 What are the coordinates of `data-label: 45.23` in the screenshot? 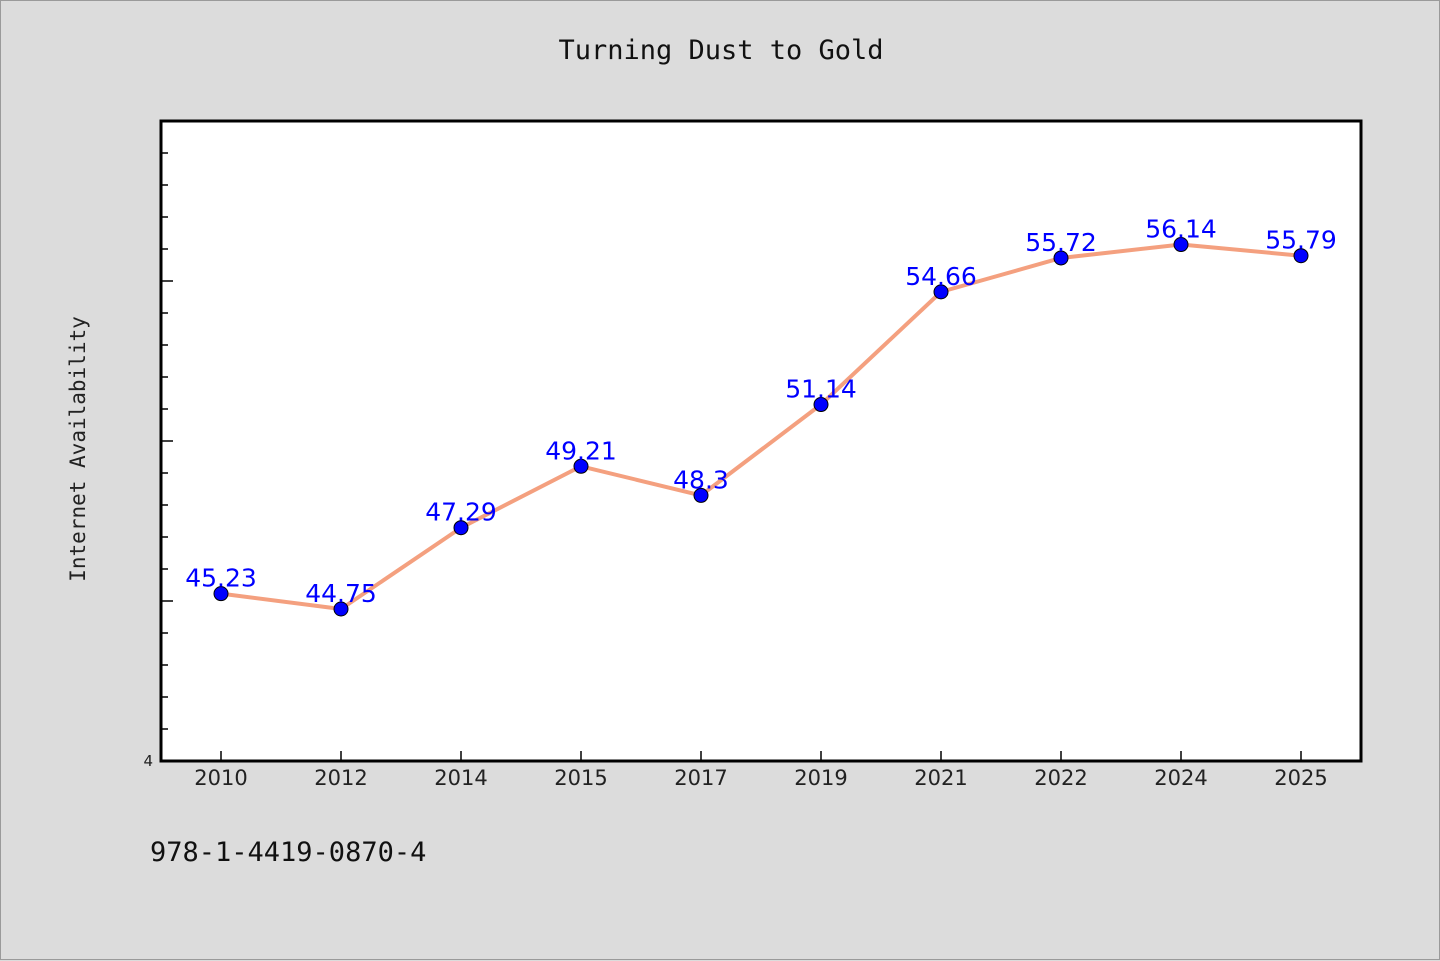 It's located at (221, 578).